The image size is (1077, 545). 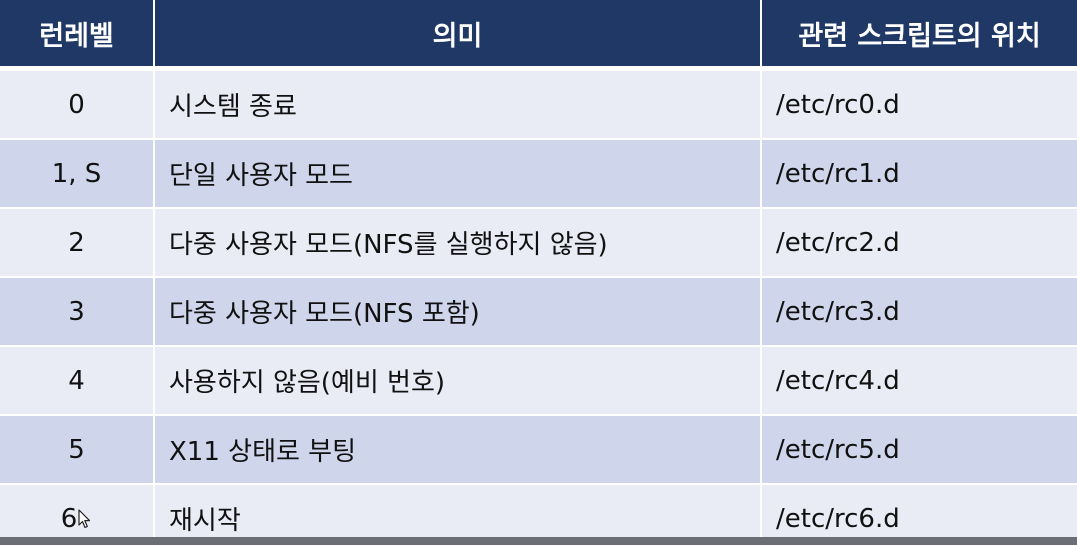 What do you see at coordinates (458, 450) in the screenshot?
I see `meaning-cell: X11 상태로 부팅` at bounding box center [458, 450].